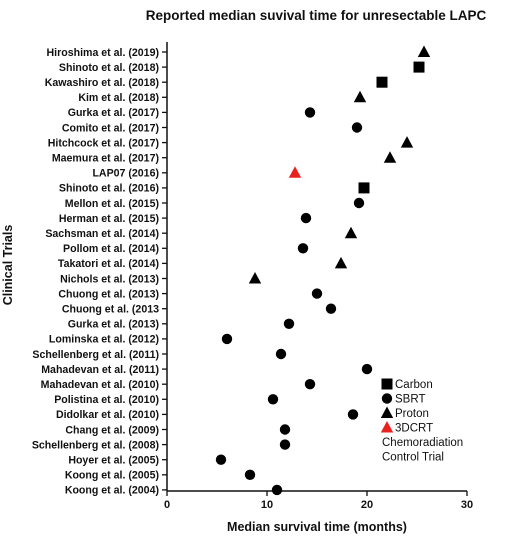  Describe the element at coordinates (109, 189) in the screenshot. I see `category-label: Shinoto et al. (2016)` at that location.